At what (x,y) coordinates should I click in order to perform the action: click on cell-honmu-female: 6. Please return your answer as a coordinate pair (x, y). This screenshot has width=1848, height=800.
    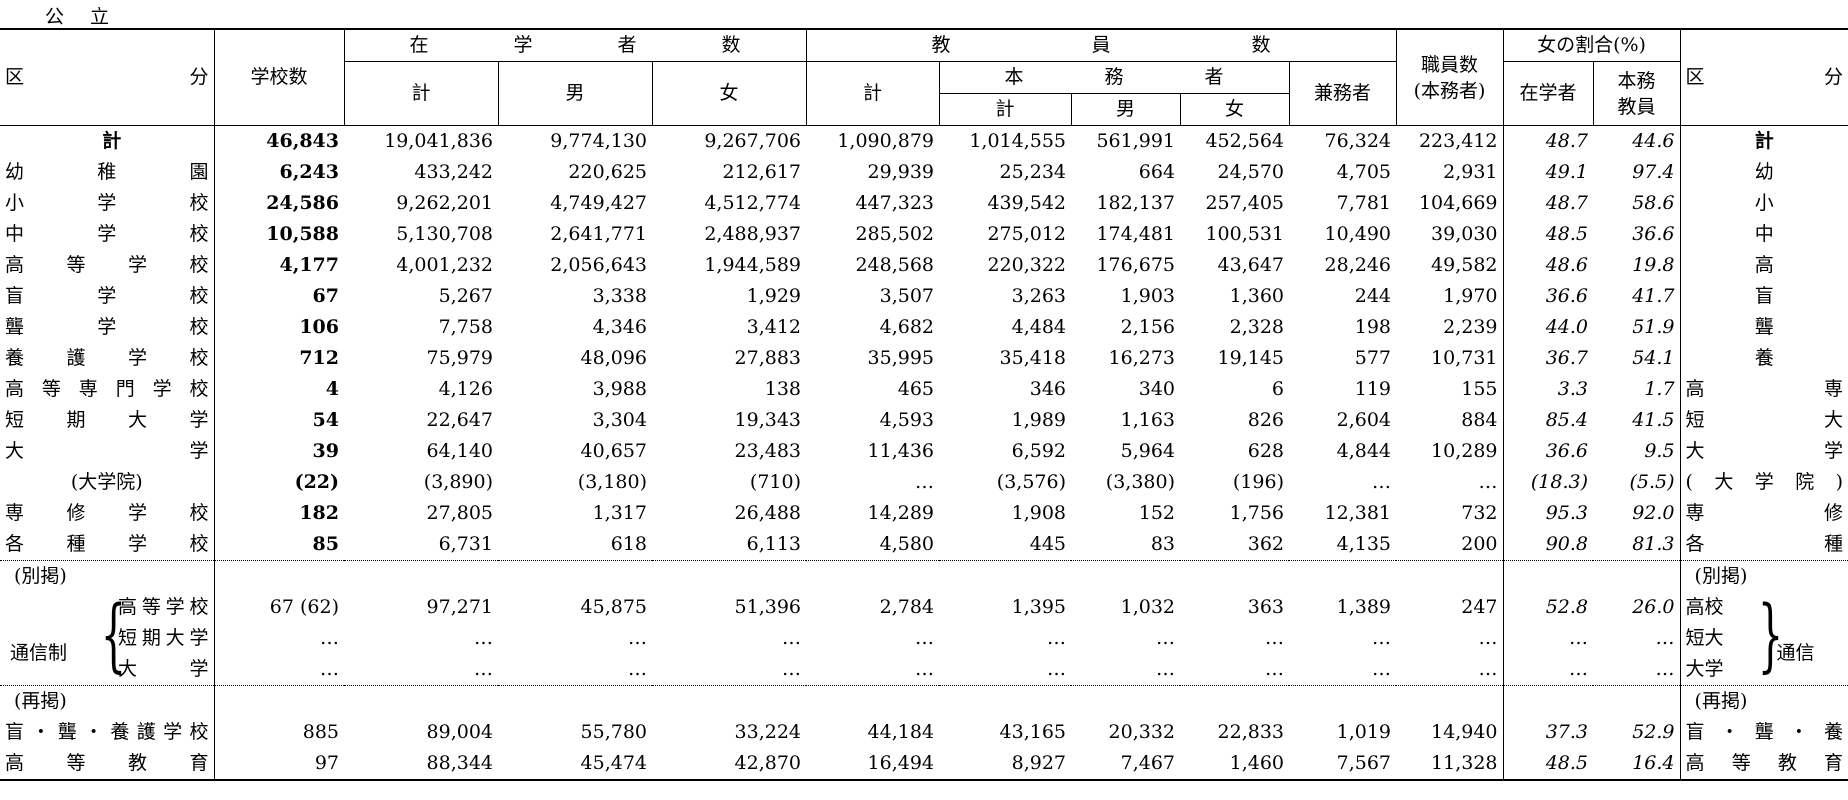
    Looking at the image, I should click on (1278, 389).